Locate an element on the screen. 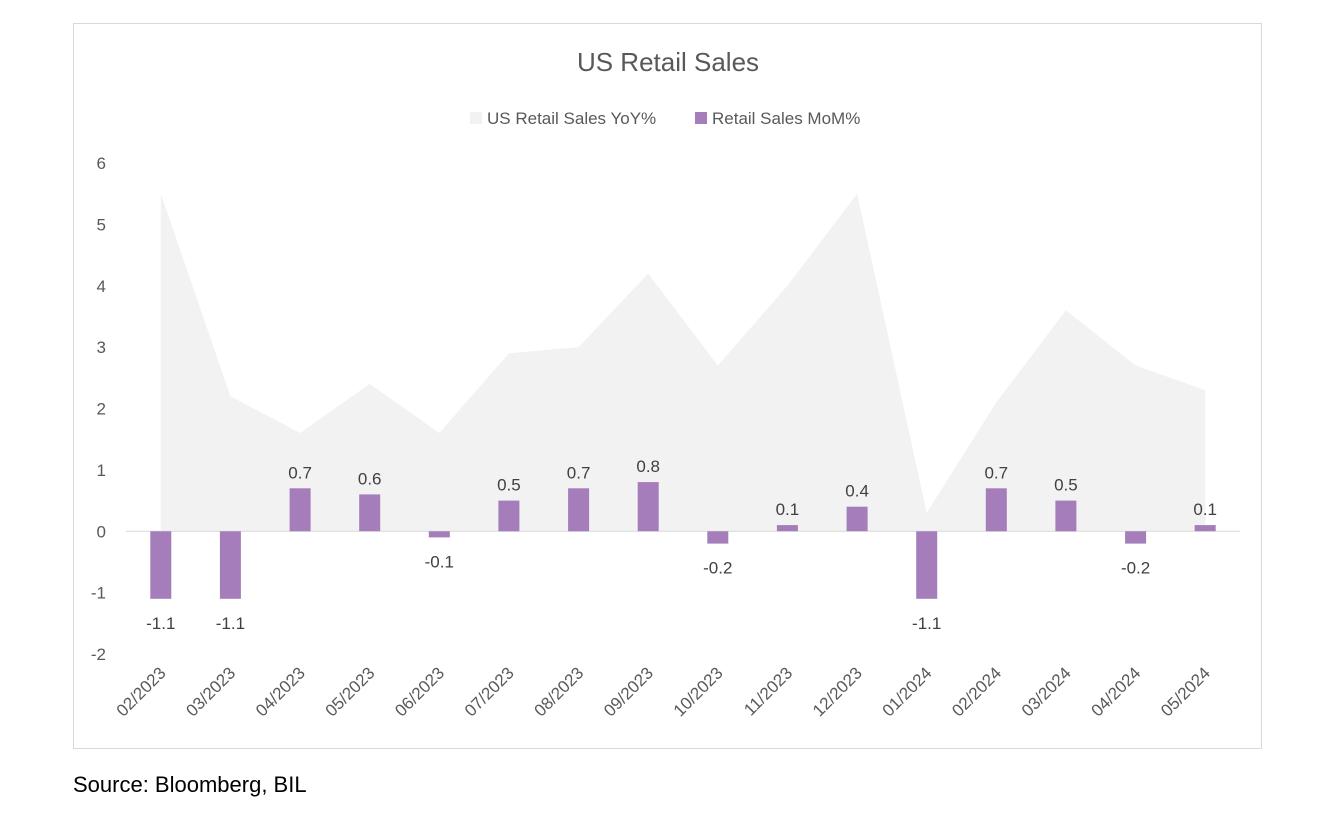  x-tick-label: 02/2023 is located at coordinates (141, 691).